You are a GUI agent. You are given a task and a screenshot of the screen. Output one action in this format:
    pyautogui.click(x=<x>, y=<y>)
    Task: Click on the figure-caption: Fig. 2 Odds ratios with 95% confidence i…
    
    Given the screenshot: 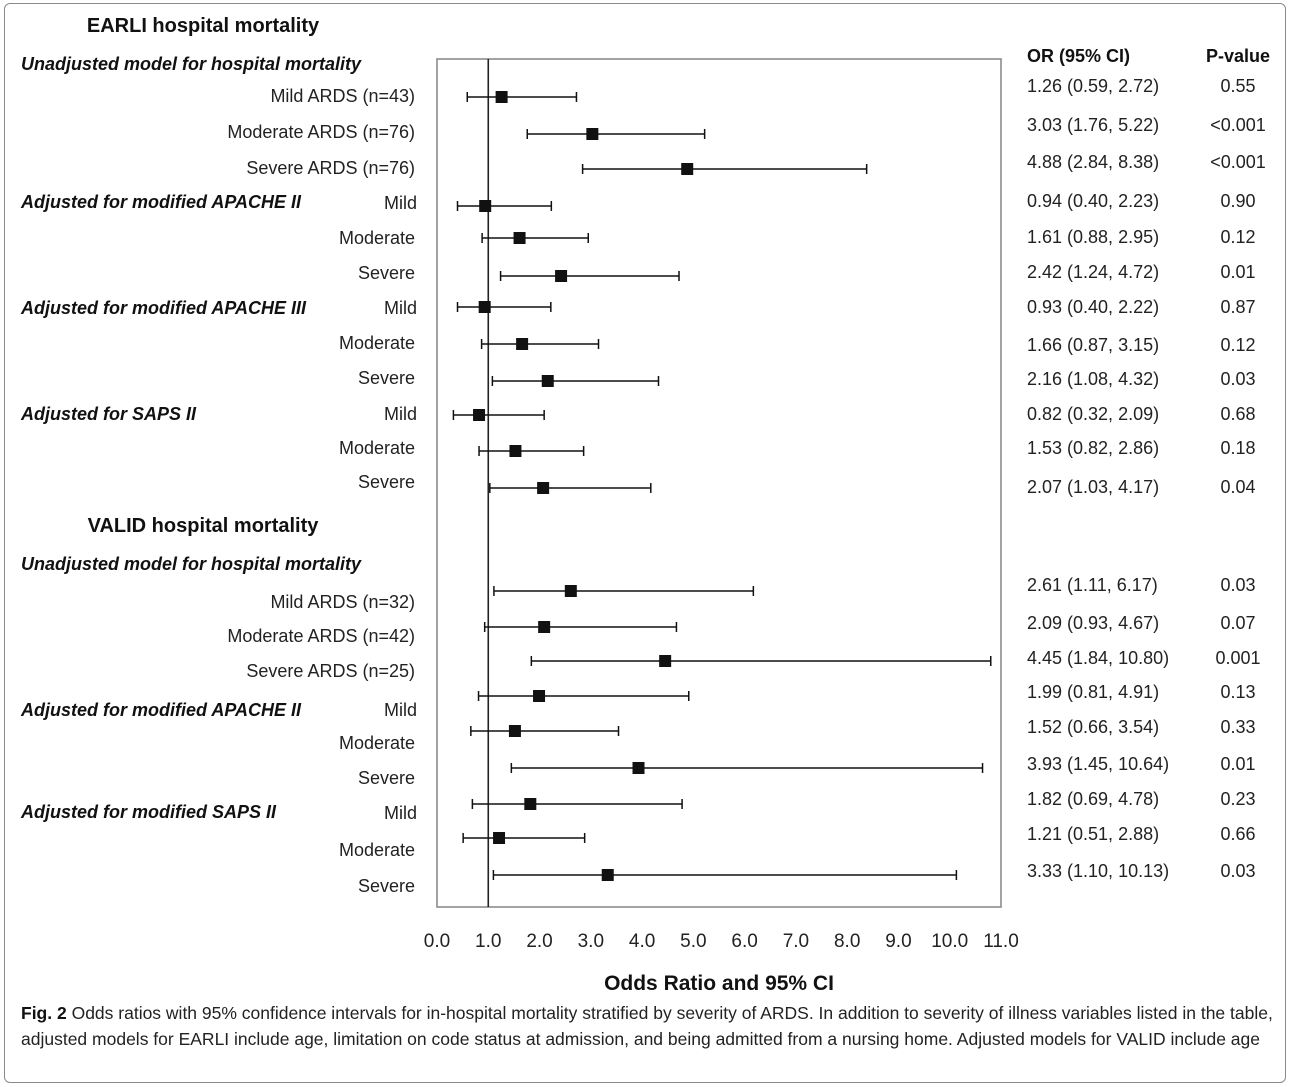 What is the action you would take?
    pyautogui.click(x=652, y=1026)
    